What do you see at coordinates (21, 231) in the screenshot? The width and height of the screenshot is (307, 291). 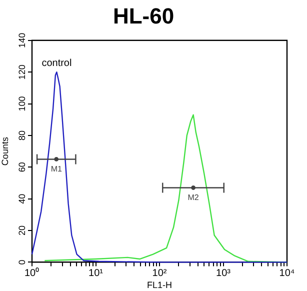 I see `y-tick-label: 20` at bounding box center [21, 231].